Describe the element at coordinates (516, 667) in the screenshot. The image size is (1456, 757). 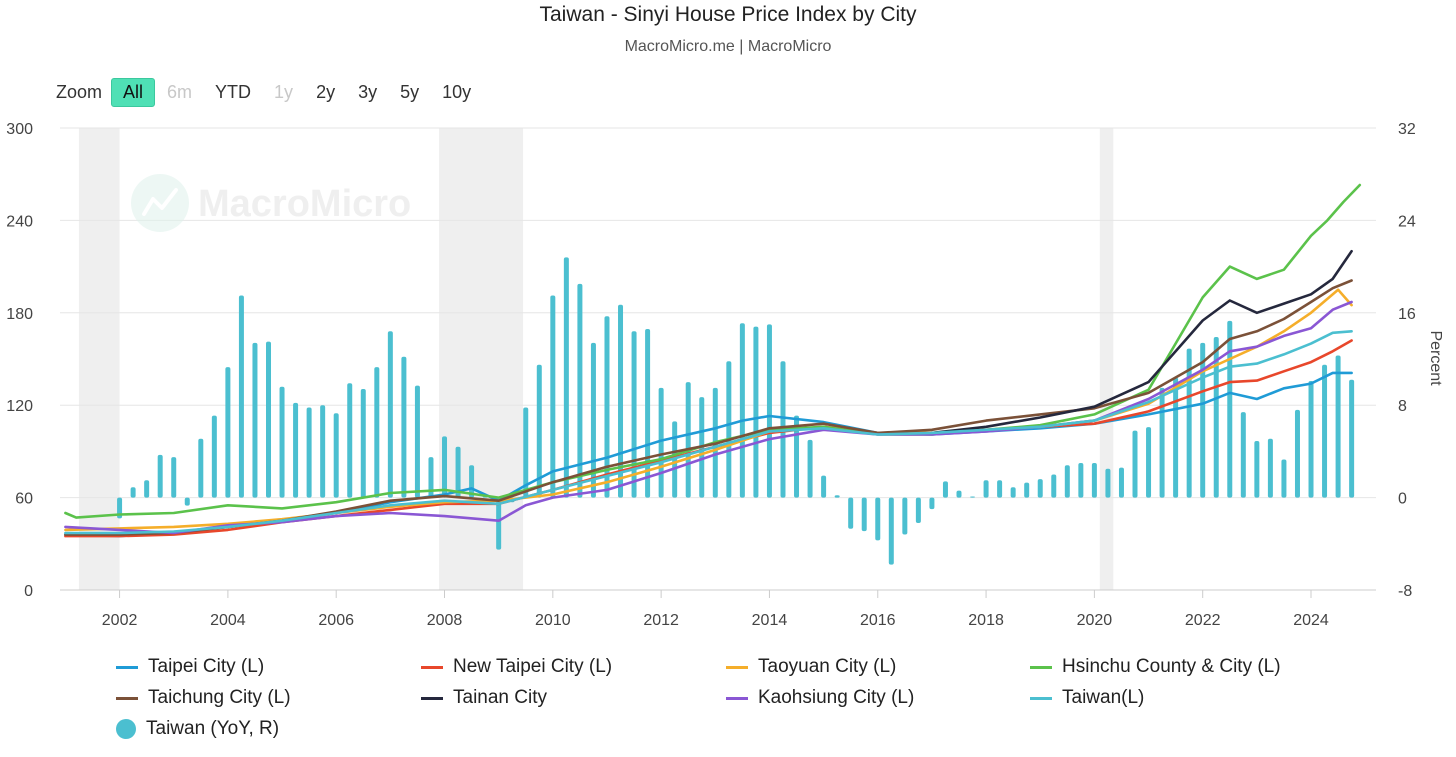
I see `legend-item: New Taipei City (L)` at that location.